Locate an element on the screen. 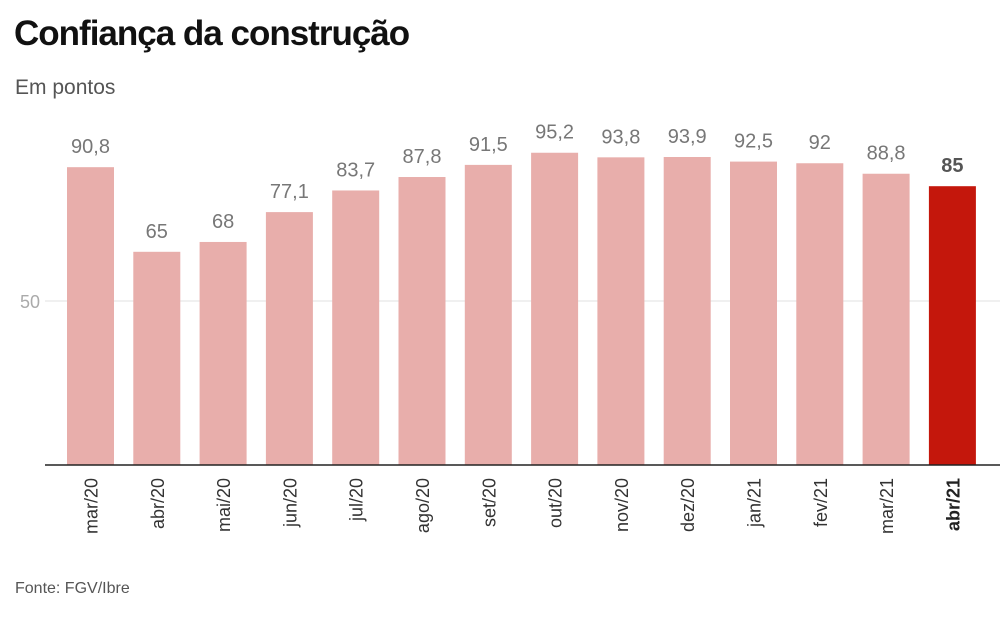 The width and height of the screenshot is (1008, 632). y-tick-label: 50 is located at coordinates (30, 302).